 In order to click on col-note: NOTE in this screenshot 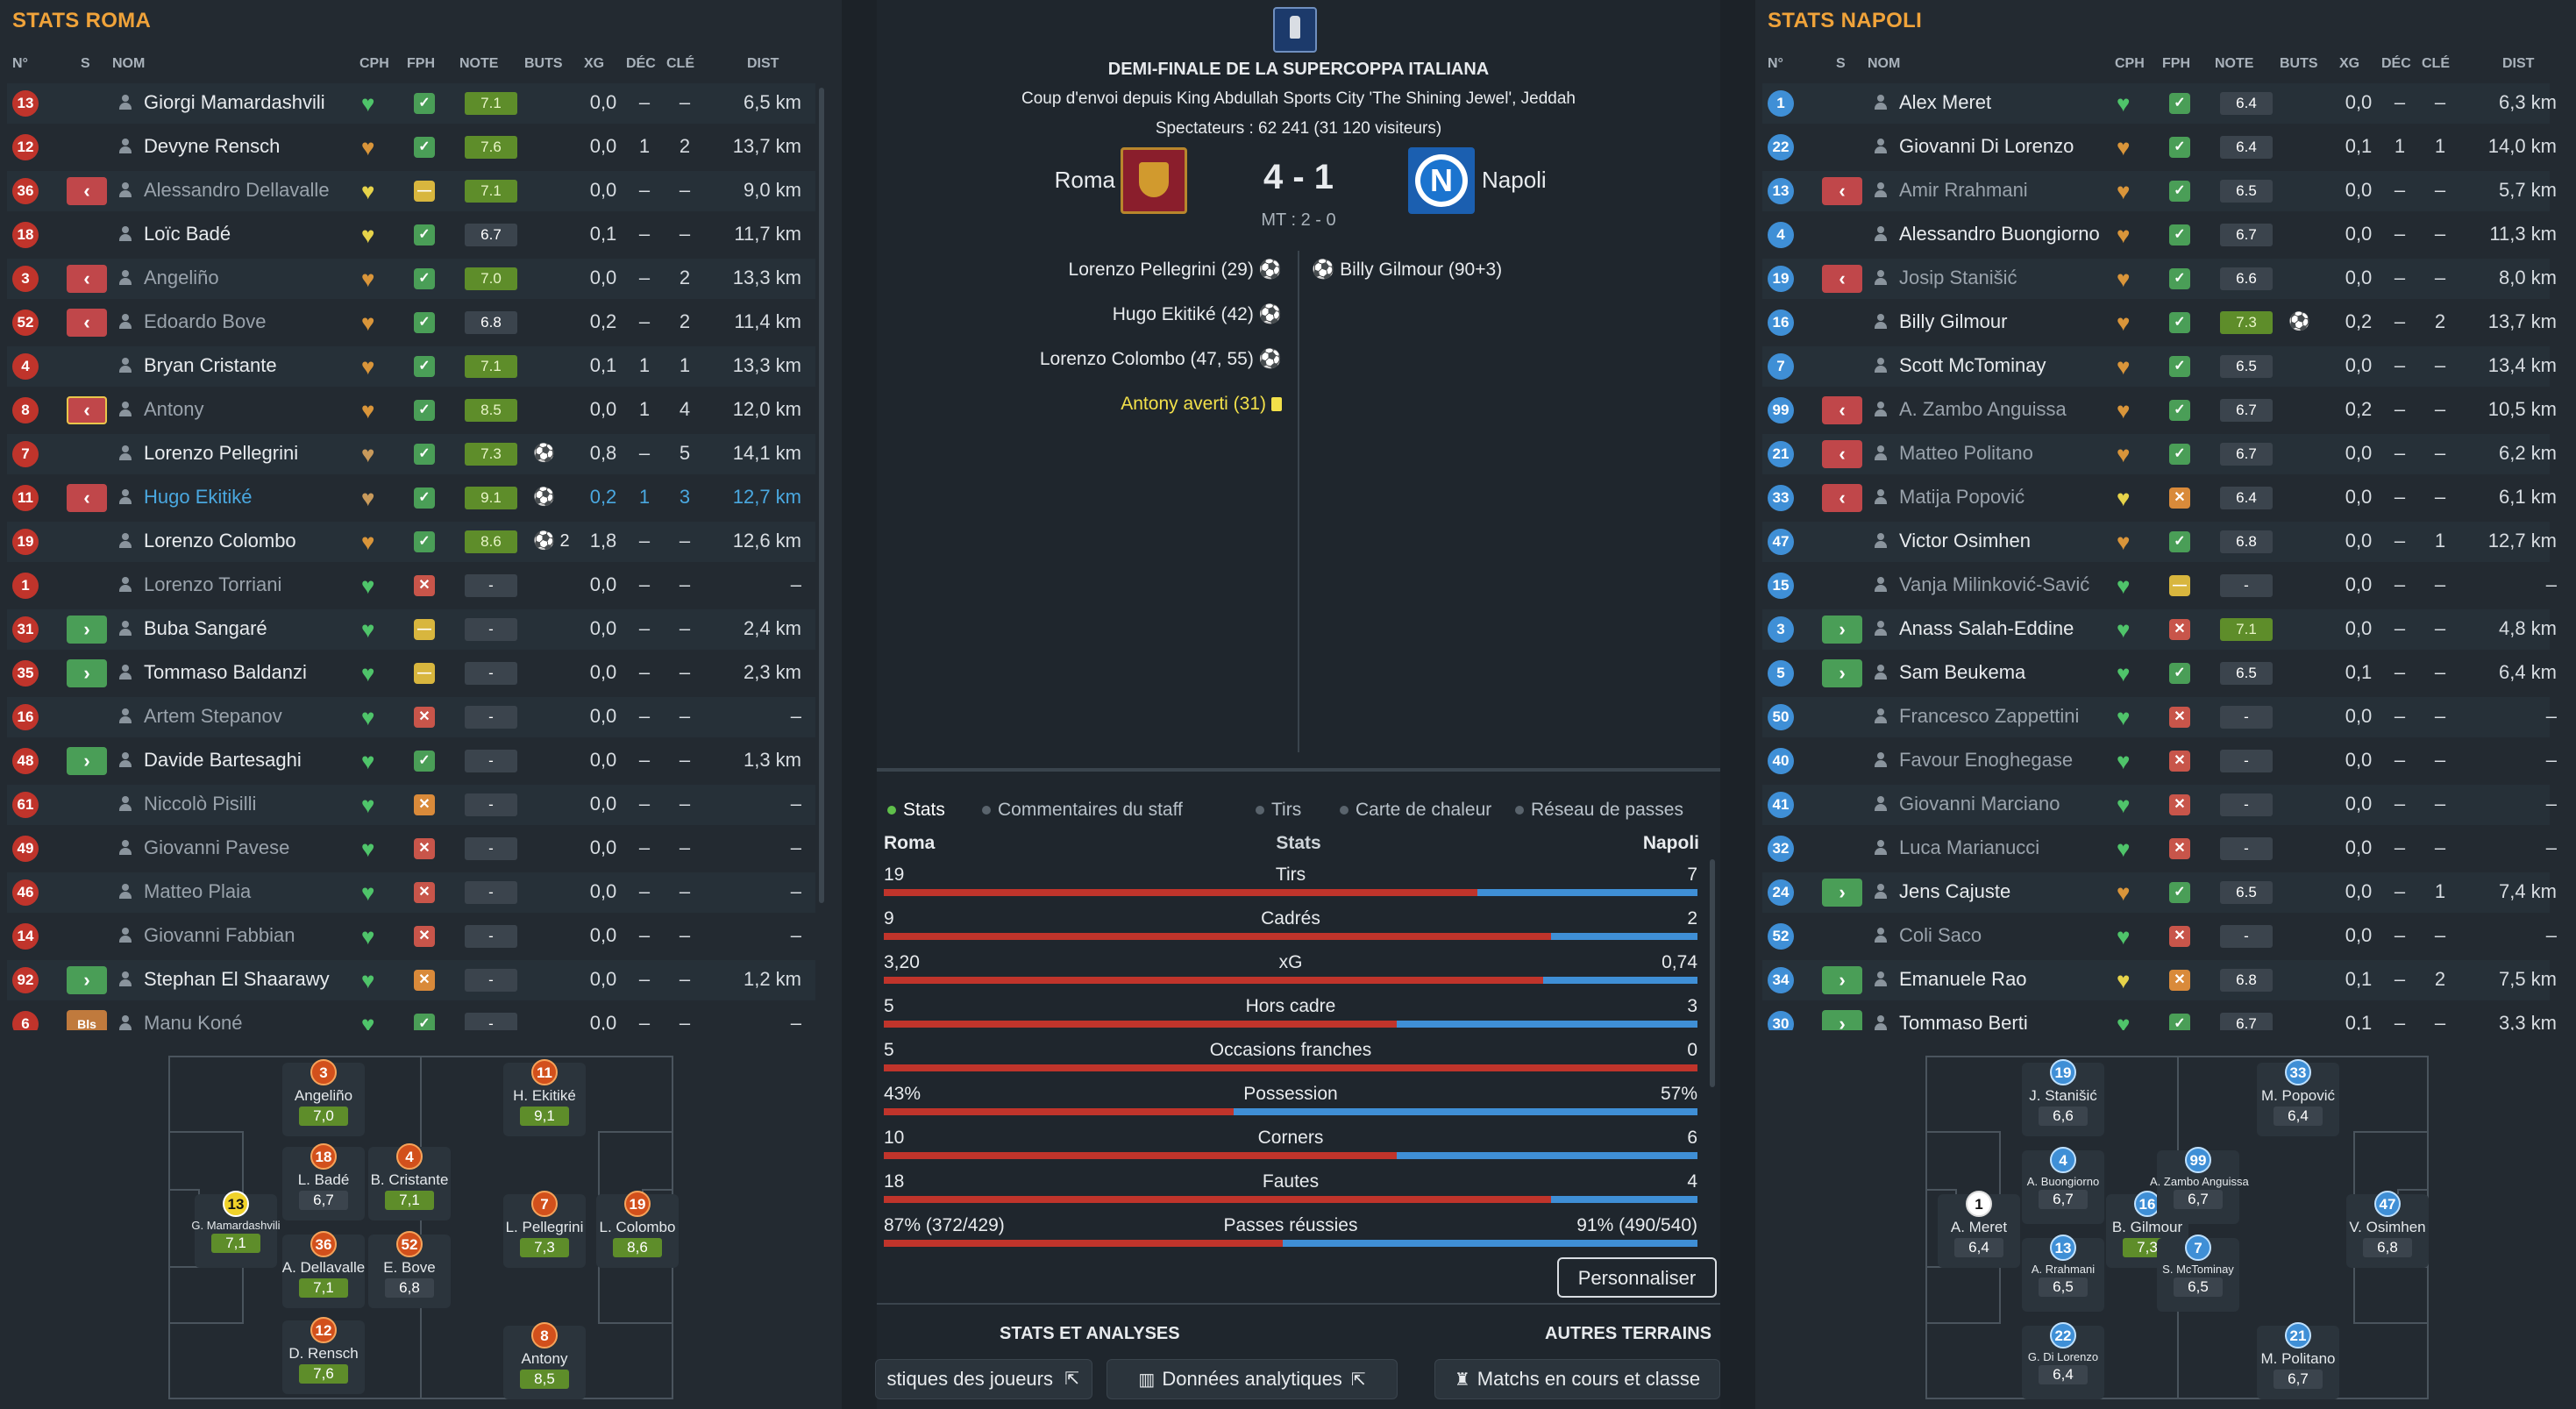, I will do `click(2234, 63)`.